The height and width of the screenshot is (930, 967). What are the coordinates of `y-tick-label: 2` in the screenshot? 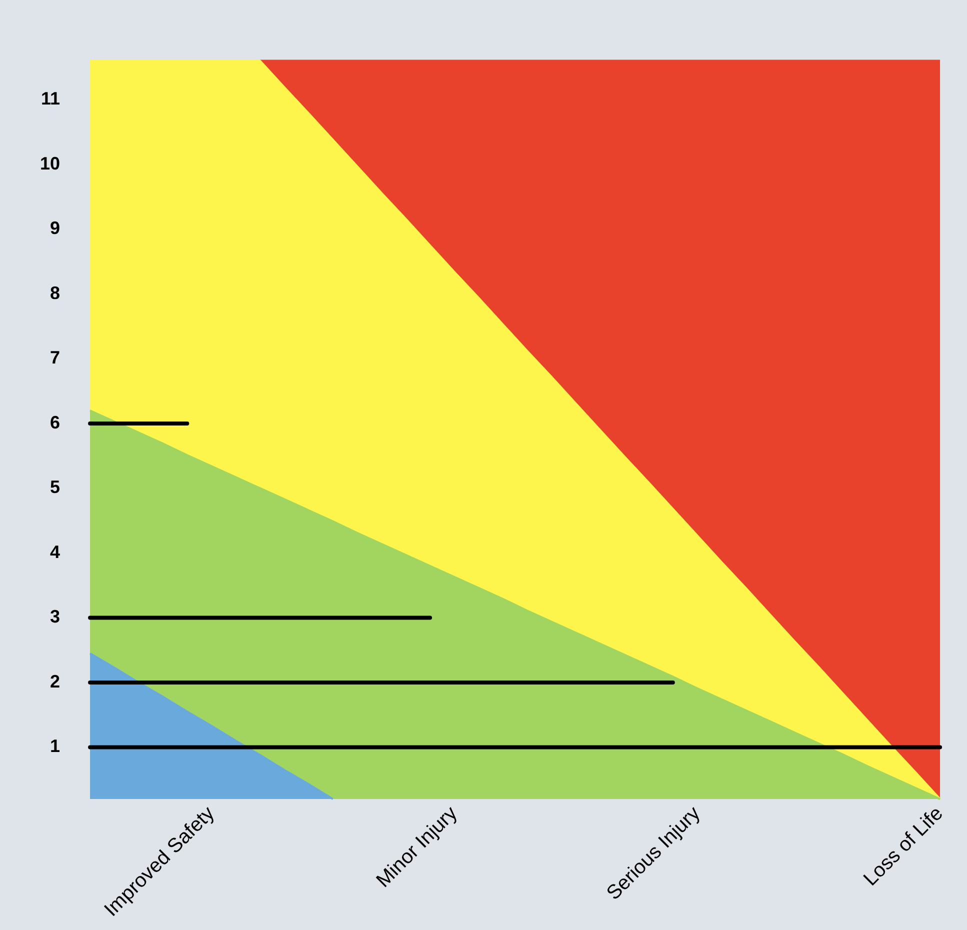 It's located at (55, 681).